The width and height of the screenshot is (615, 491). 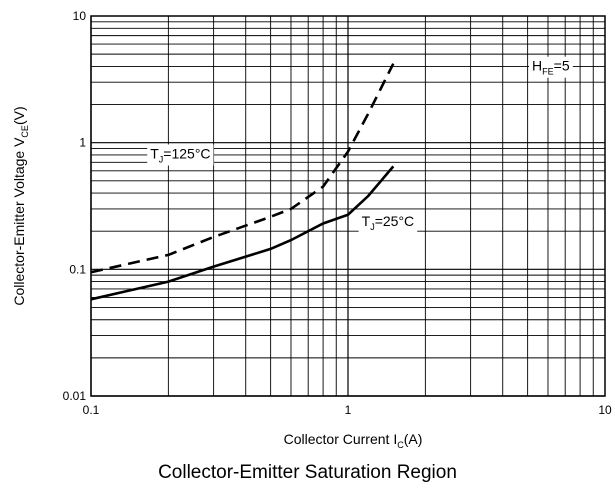 I want to click on y-axis-label: Collector-Emitter Voltage VCE(V), so click(x=20, y=205).